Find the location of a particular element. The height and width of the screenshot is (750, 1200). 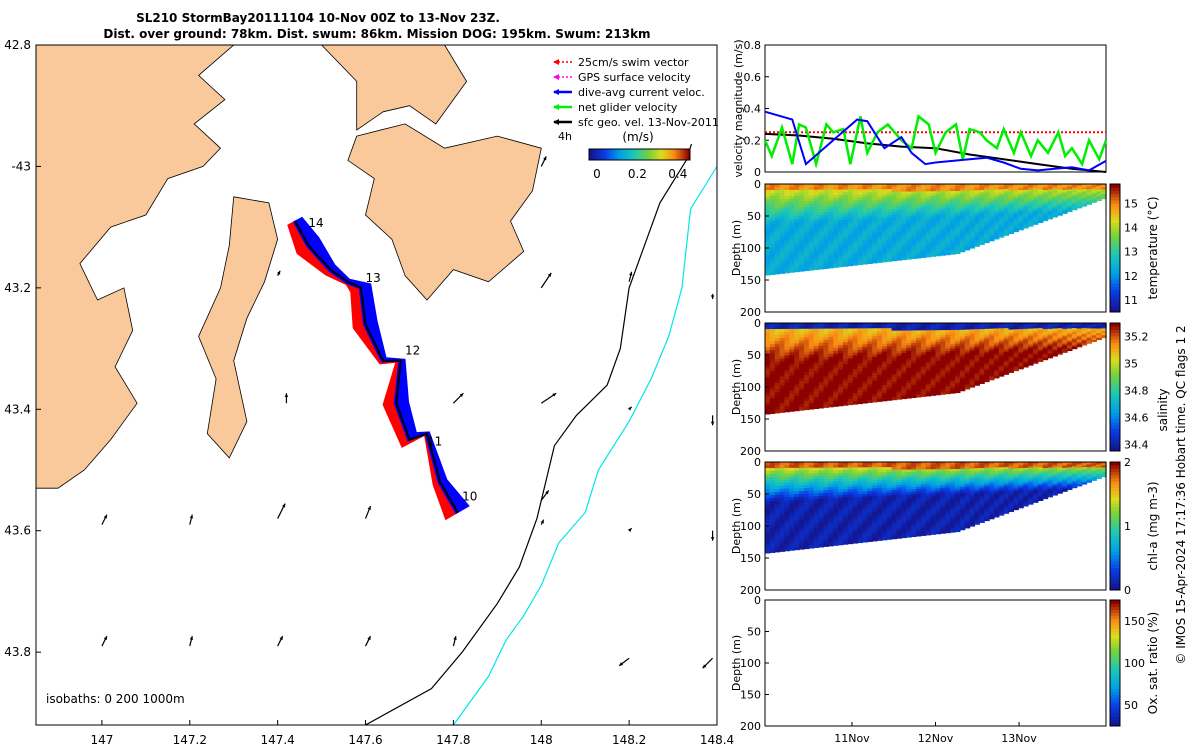

colorbar-tick-label: 35.2 is located at coordinates (1136, 336).